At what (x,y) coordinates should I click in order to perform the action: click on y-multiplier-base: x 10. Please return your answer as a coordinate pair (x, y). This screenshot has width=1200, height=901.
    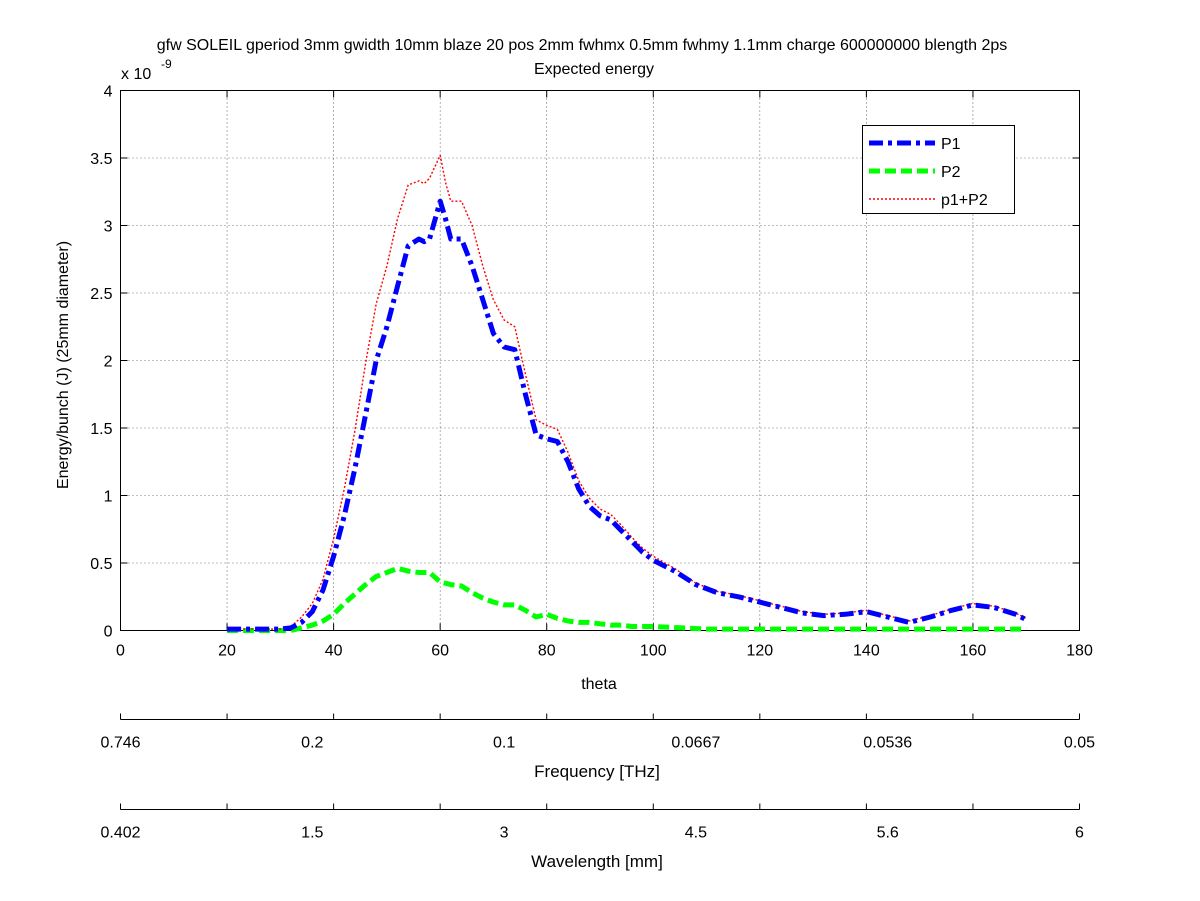
    Looking at the image, I should click on (136, 74).